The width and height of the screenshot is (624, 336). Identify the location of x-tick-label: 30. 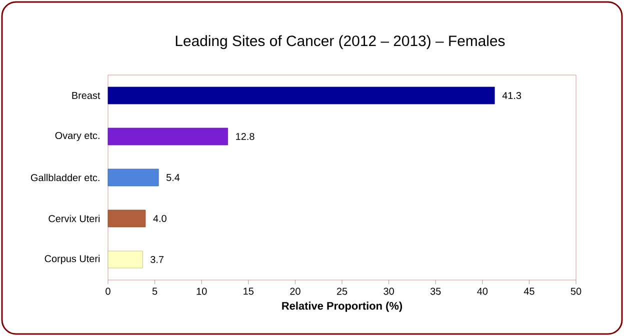
(389, 291).